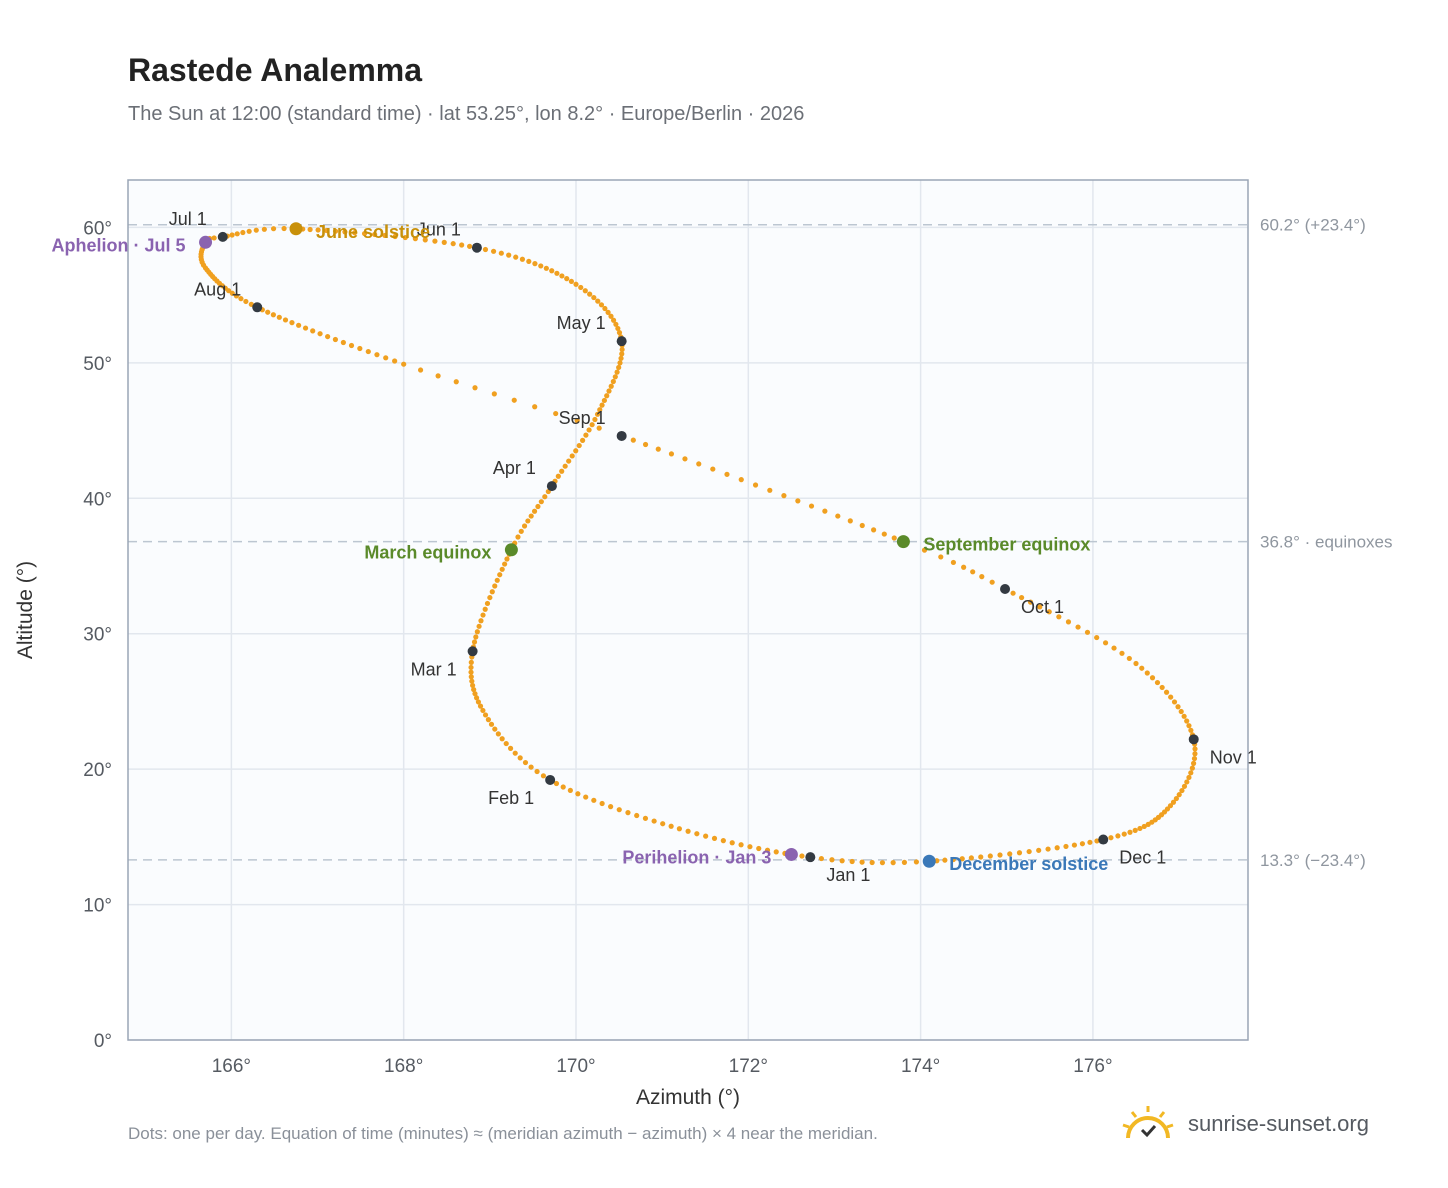  I want to click on y-tick-label: 30°, so click(97, 635).